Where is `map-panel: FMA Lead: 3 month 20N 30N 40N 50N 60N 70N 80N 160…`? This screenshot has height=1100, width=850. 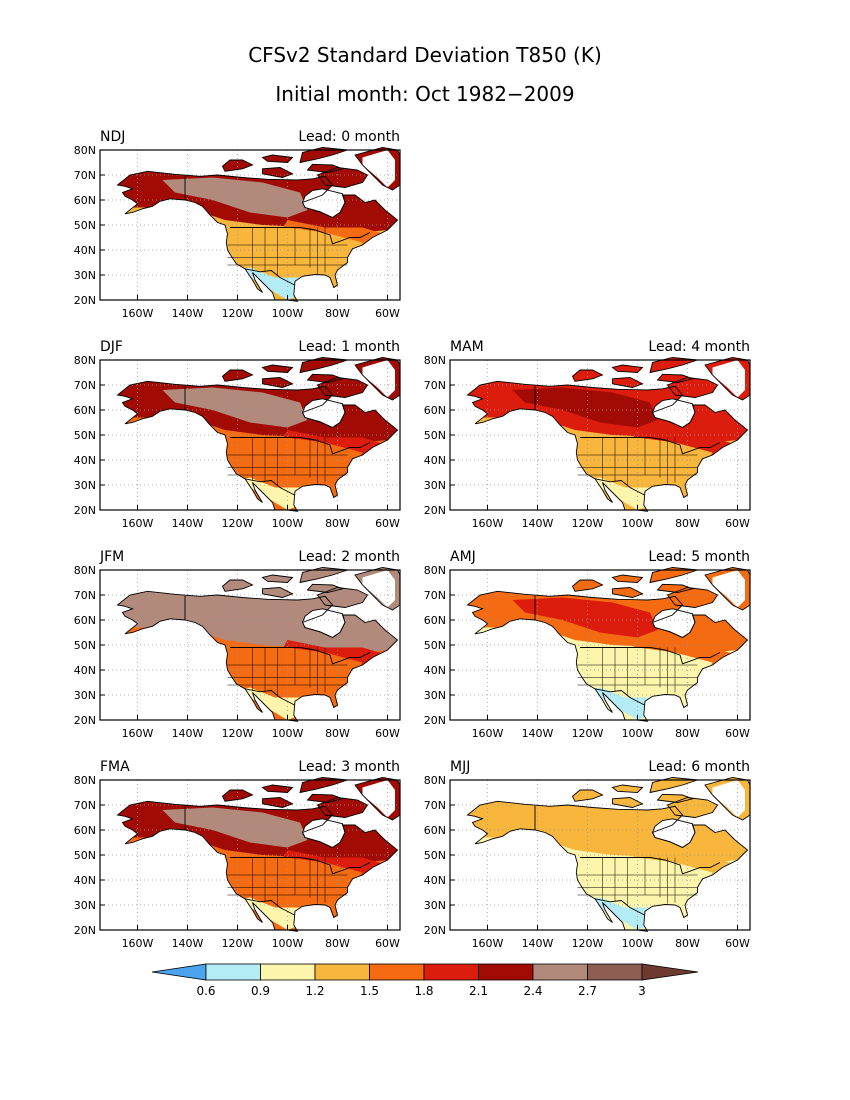 map-panel: FMA Lead: 3 month 20N 30N 40N 50N 60N 70N 80N 160… is located at coordinates (237, 854).